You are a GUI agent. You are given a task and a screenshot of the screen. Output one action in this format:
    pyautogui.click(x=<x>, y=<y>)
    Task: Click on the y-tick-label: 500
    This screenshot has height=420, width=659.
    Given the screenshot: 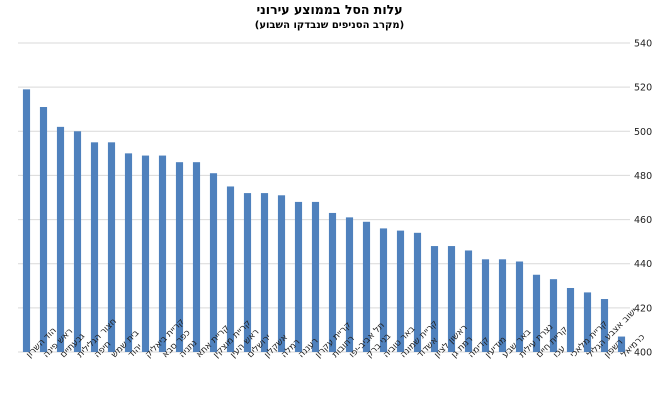 What is the action you would take?
    pyautogui.click(x=643, y=132)
    